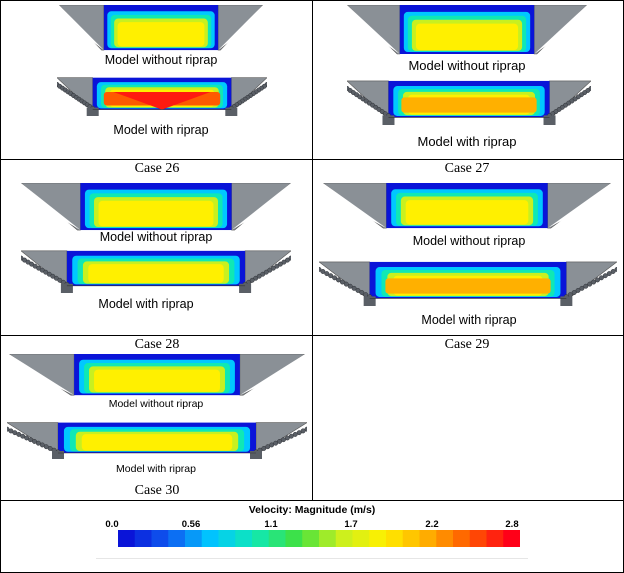 This screenshot has width=624, height=573. I want to click on case-caption: Case 28, so click(157, 344).